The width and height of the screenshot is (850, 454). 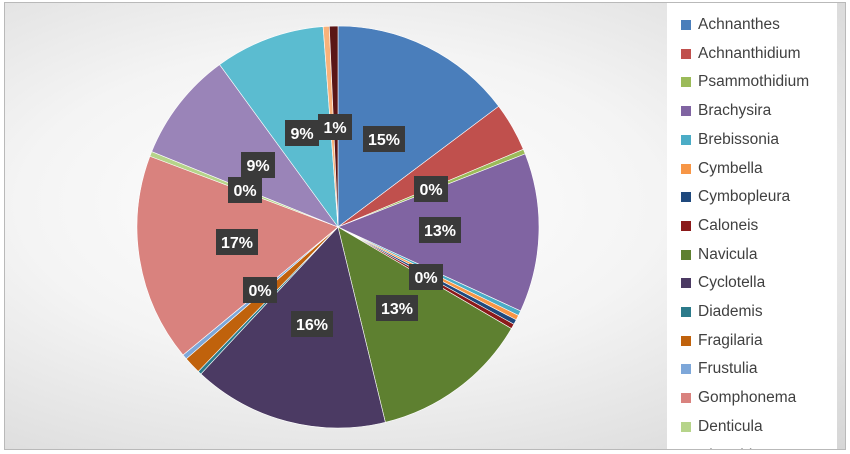 I want to click on legend-label: Cymbella, so click(x=730, y=168).